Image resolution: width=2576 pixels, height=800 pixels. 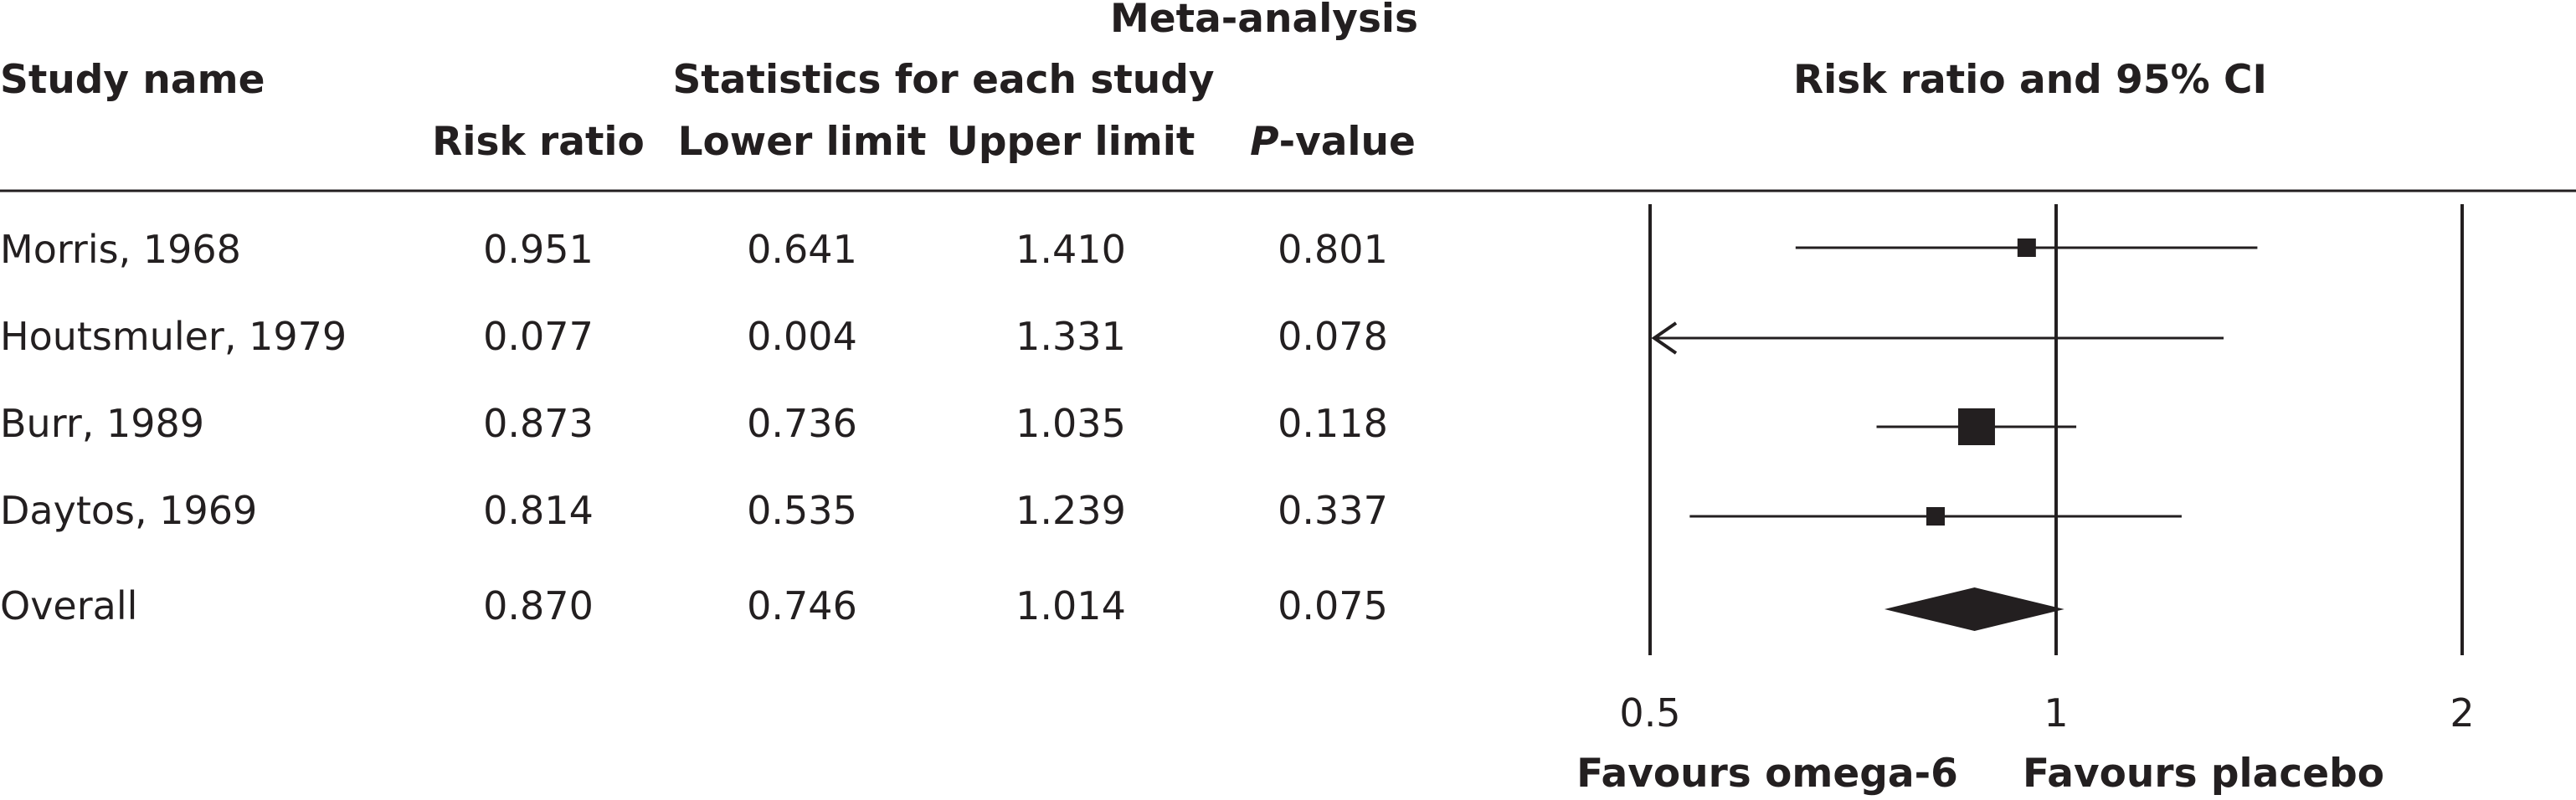 What do you see at coordinates (694, 605) in the screenshot?
I see `table-row-overall: Overall 0.870 0.746 1.014 0.075` at bounding box center [694, 605].